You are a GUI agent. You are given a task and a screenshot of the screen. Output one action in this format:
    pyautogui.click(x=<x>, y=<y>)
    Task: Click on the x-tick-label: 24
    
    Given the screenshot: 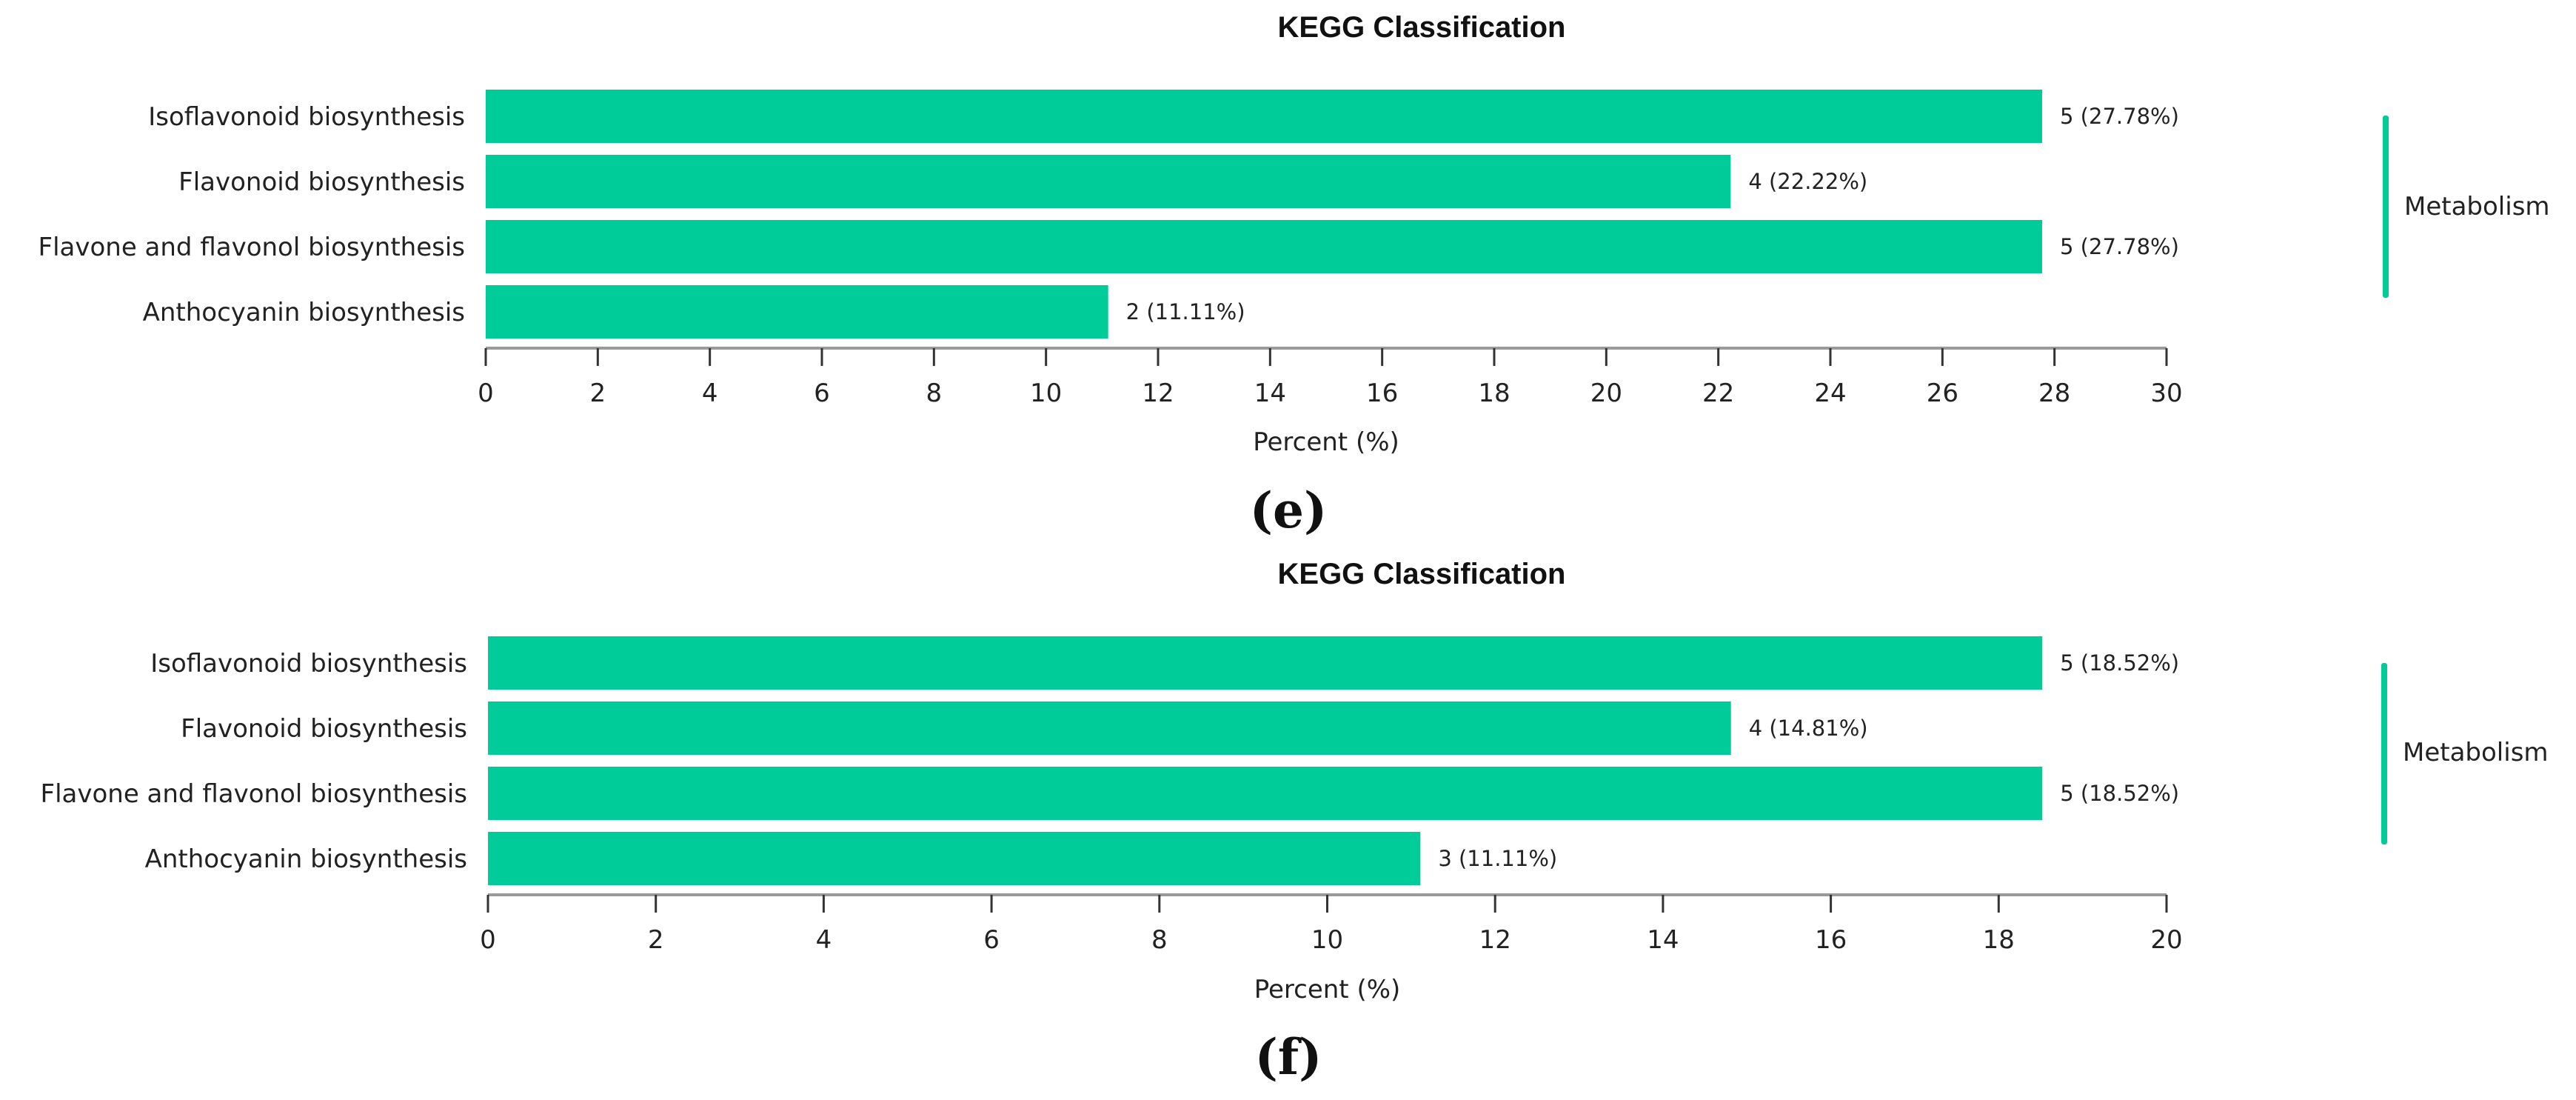 What is the action you would take?
    pyautogui.click(x=1830, y=393)
    